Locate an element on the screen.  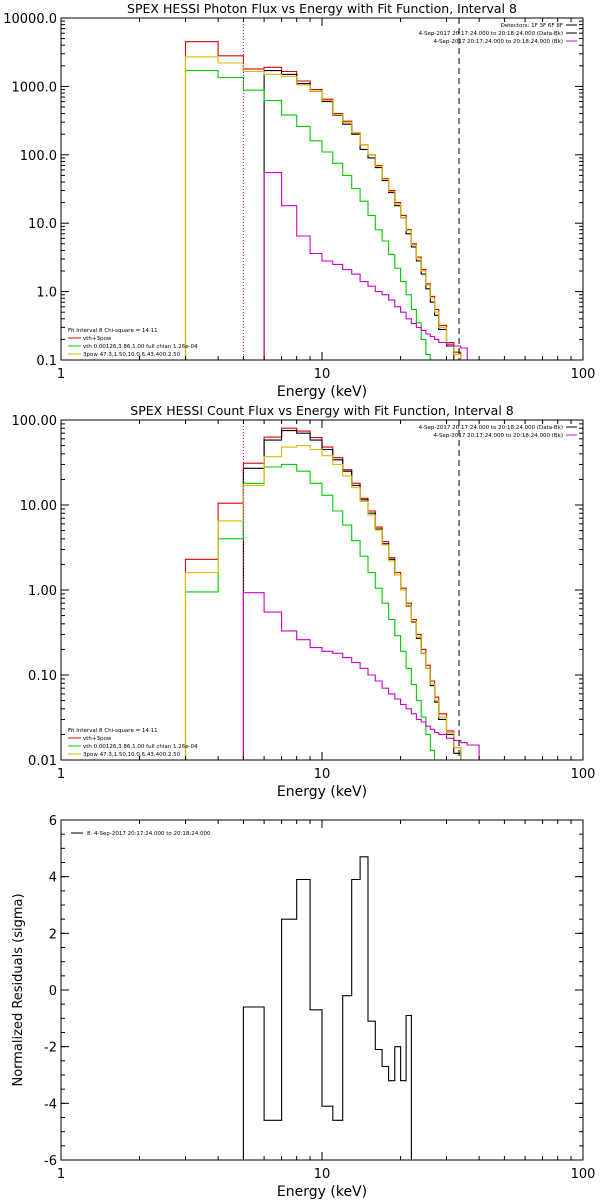
y-tick-label: 10.00 is located at coordinates (38, 506).